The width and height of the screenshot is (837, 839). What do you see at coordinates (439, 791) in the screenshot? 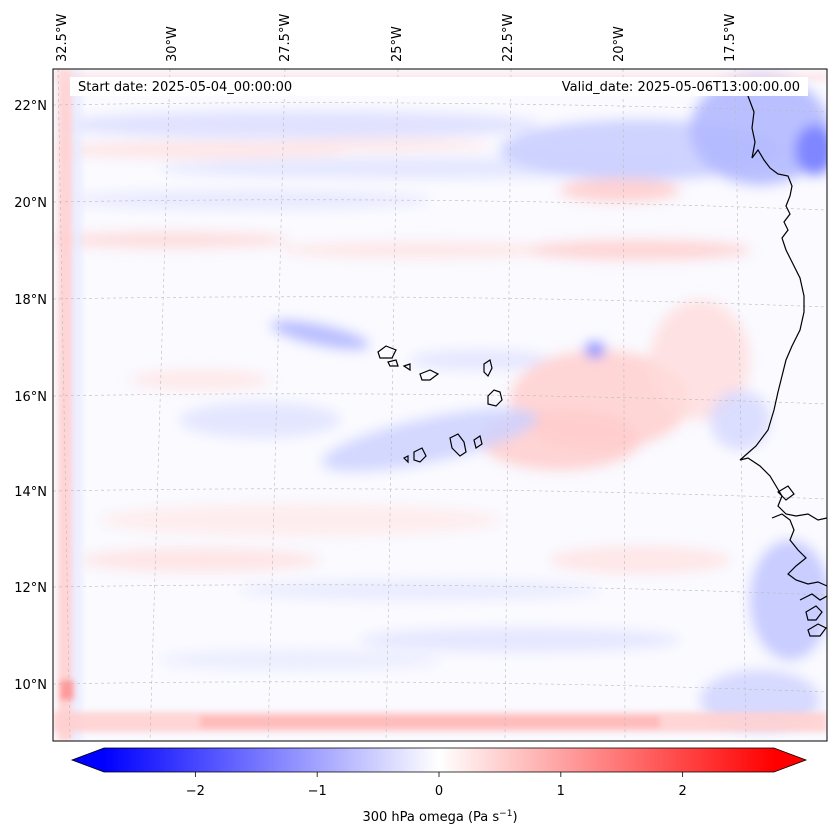
I see `colorbar-tick-label: 0` at bounding box center [439, 791].